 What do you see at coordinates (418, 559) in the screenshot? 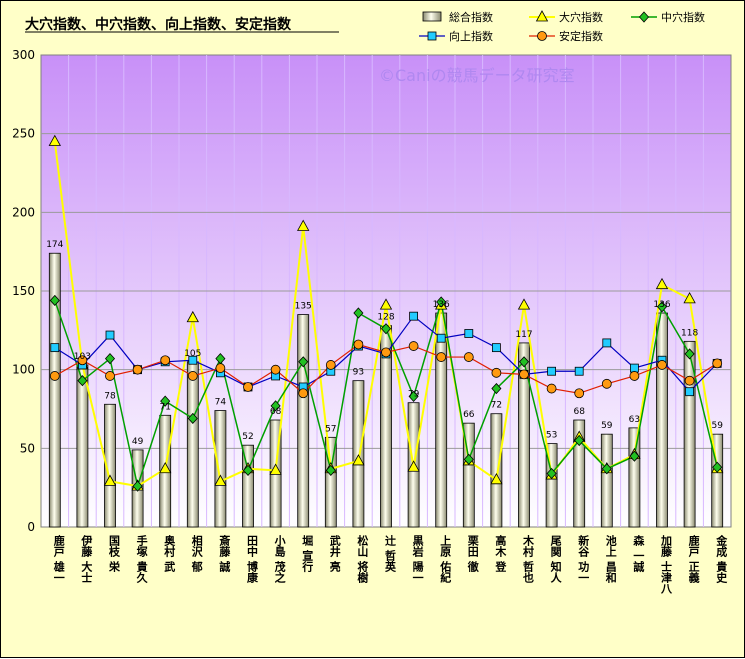
I see `x-tick-label: 黒岩 陽一` at bounding box center [418, 559].